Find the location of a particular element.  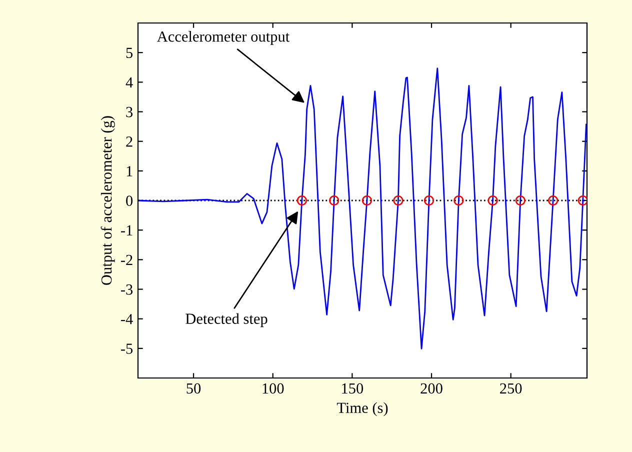

y-tick-label: 4 is located at coordinates (129, 82).